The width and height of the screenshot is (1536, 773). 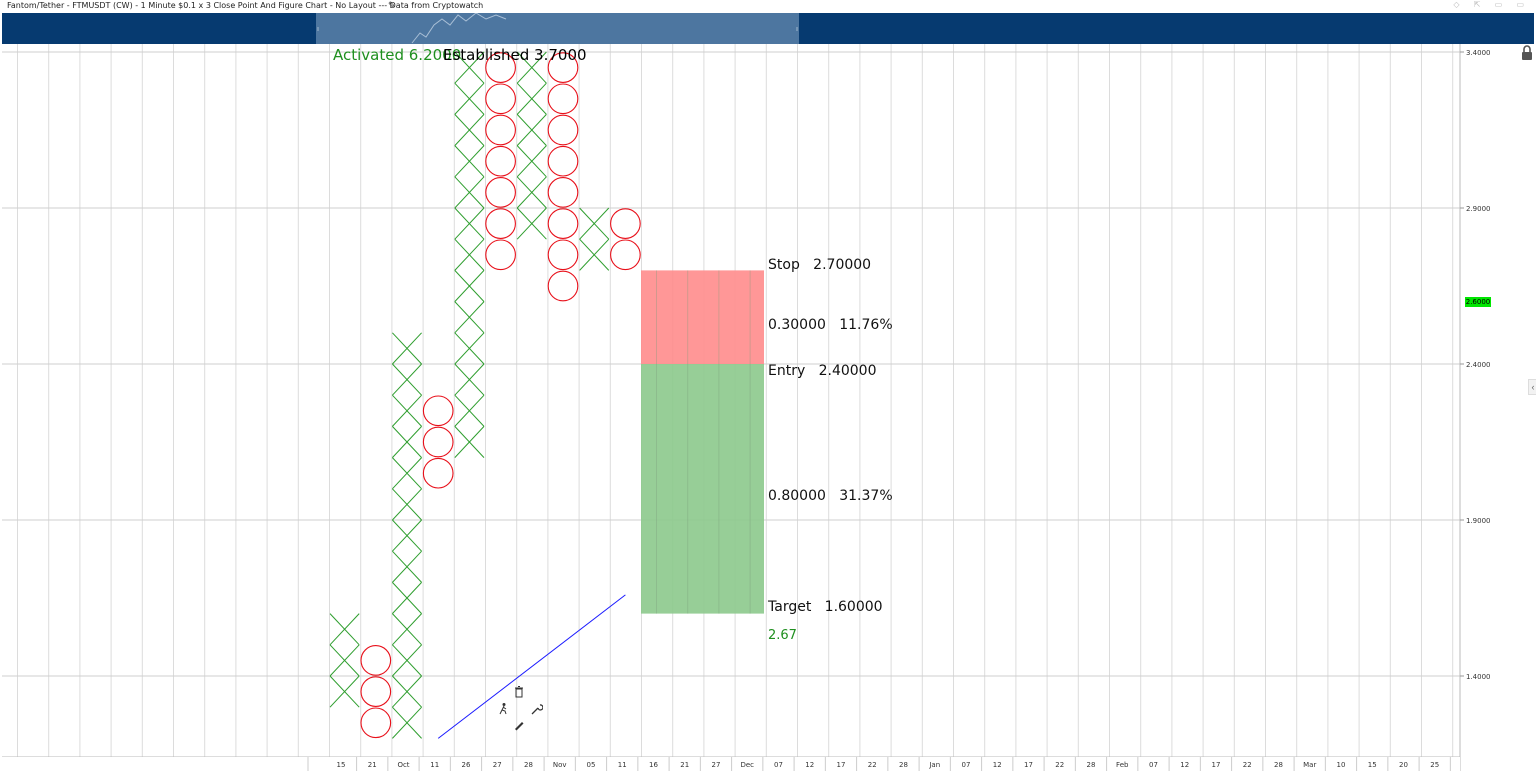 What do you see at coordinates (702, 317) in the screenshot?
I see `risk-zone` at bounding box center [702, 317].